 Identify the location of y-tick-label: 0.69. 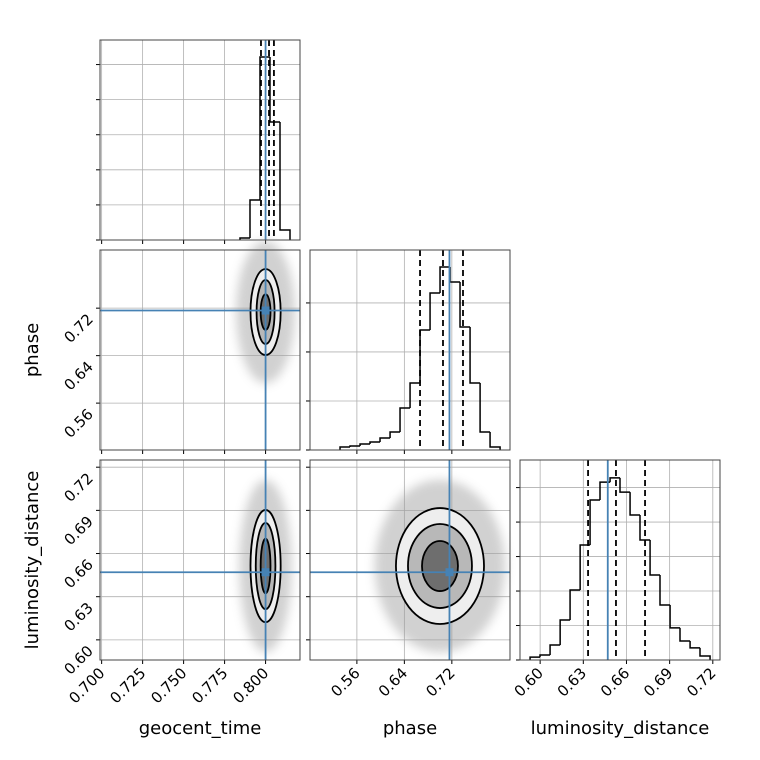
(78, 530).